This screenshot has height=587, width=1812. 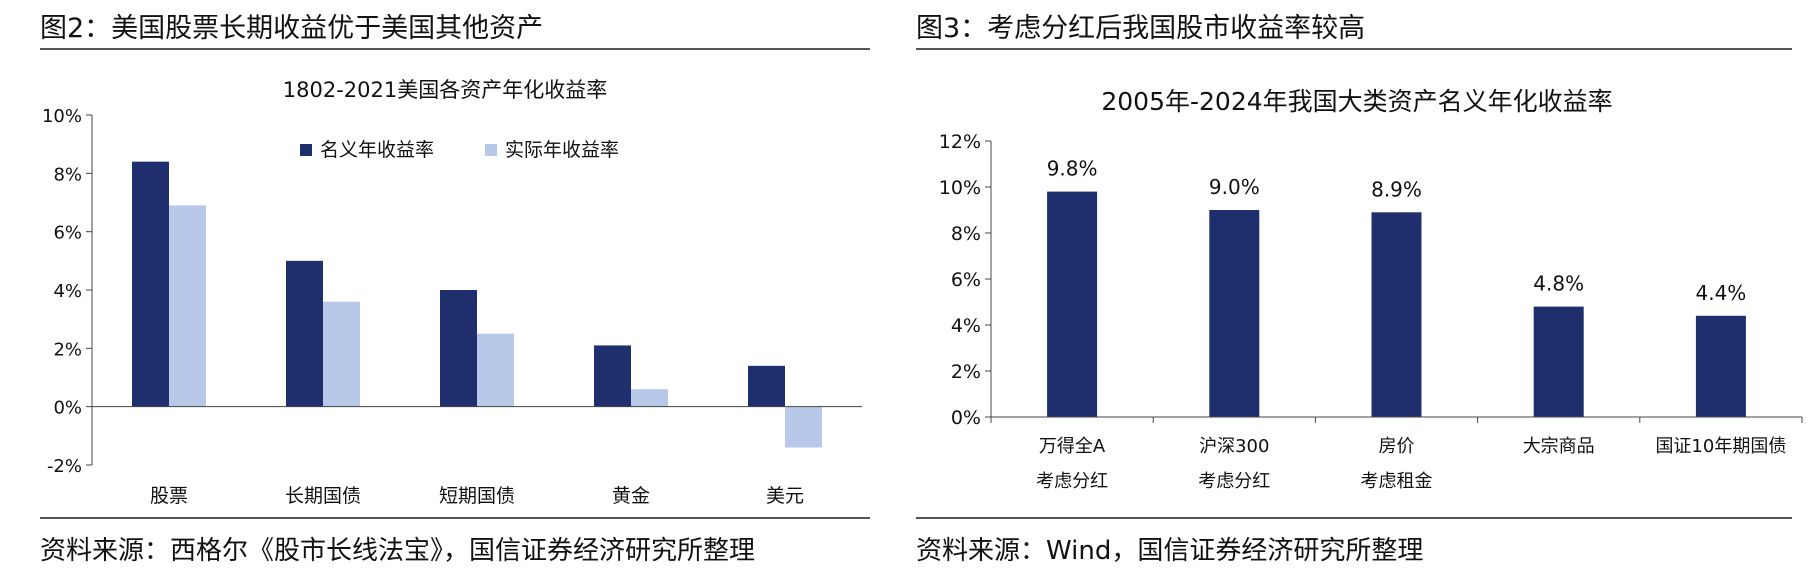 What do you see at coordinates (67, 291) in the screenshot?
I see `left-y-tick-label: 4%` at bounding box center [67, 291].